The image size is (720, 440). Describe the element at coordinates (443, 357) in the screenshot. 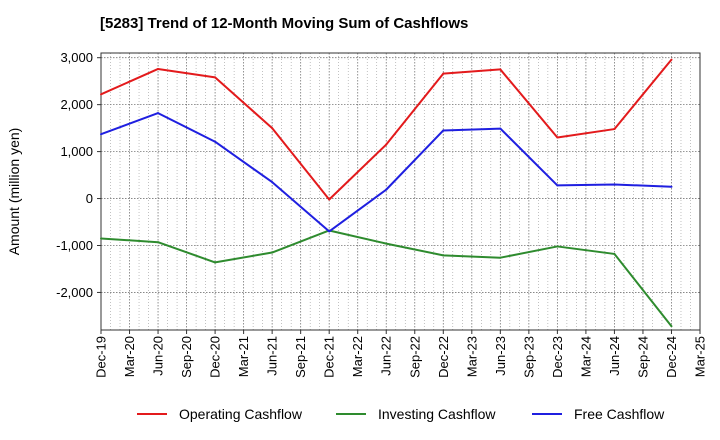

I see `x-tick-label: Dec-22` at that location.